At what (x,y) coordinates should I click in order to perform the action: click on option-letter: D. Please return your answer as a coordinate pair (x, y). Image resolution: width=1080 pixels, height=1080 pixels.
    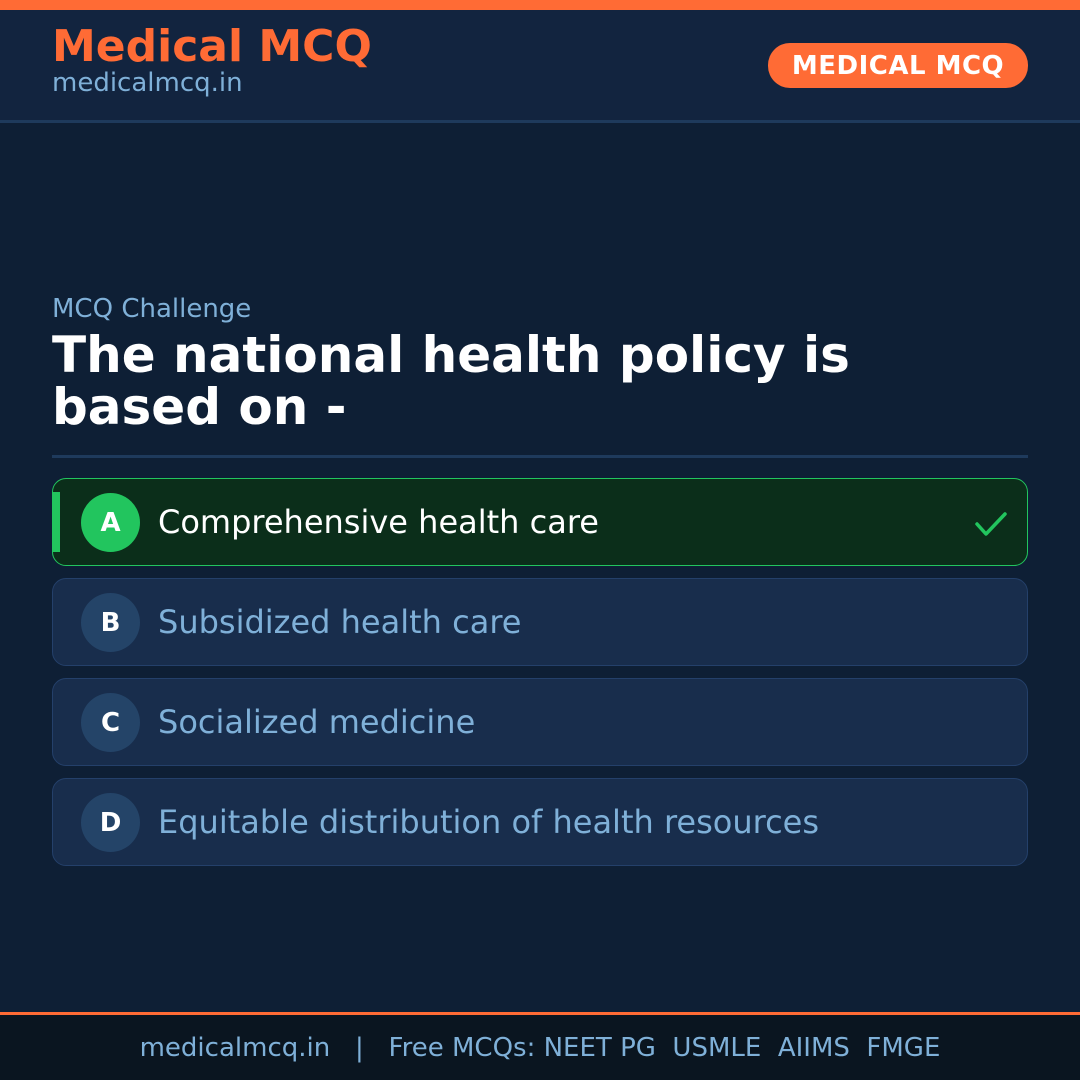
    Looking at the image, I should click on (110, 822).